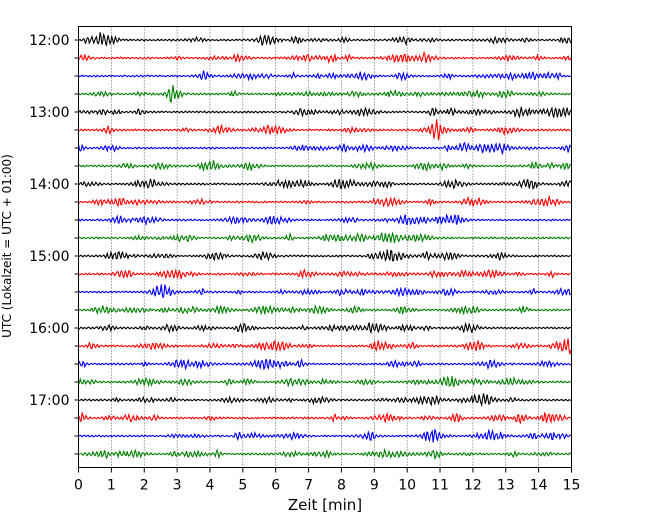 The width and height of the screenshot is (650, 520). I want to click on y-tick-label: 13:00, so click(49, 113).